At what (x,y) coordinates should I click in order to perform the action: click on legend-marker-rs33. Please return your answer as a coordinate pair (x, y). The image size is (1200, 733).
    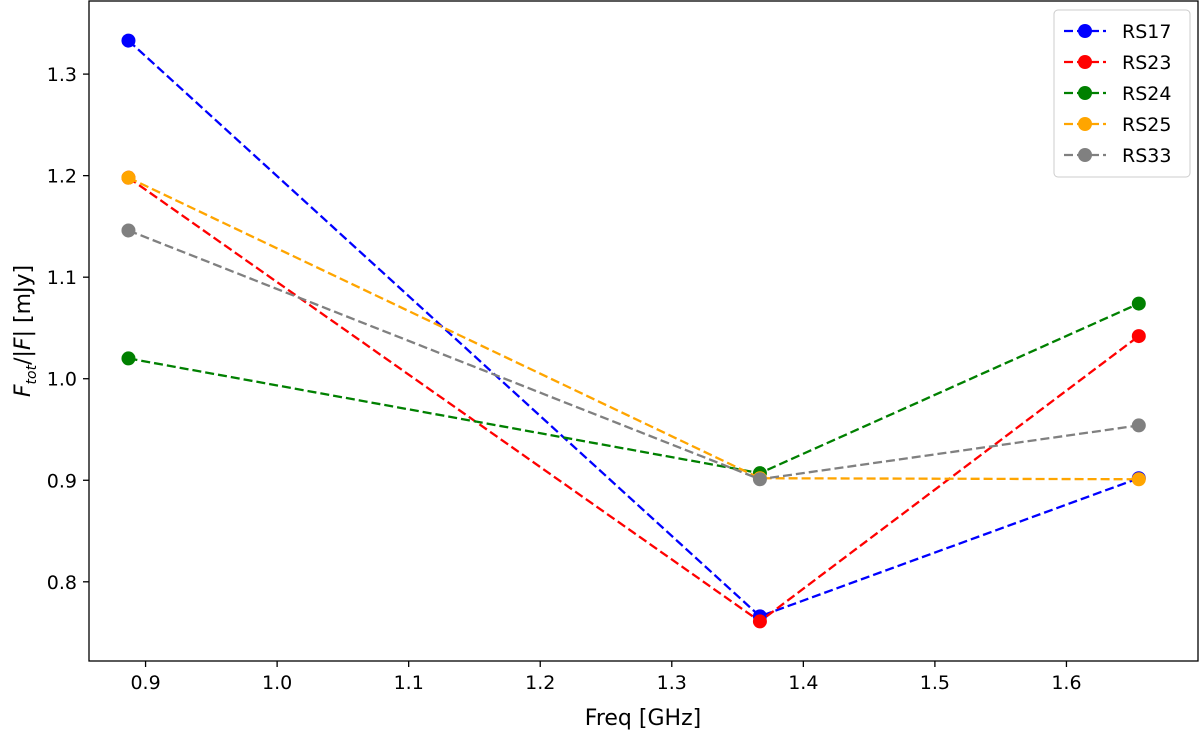
    Looking at the image, I should click on (1085, 155).